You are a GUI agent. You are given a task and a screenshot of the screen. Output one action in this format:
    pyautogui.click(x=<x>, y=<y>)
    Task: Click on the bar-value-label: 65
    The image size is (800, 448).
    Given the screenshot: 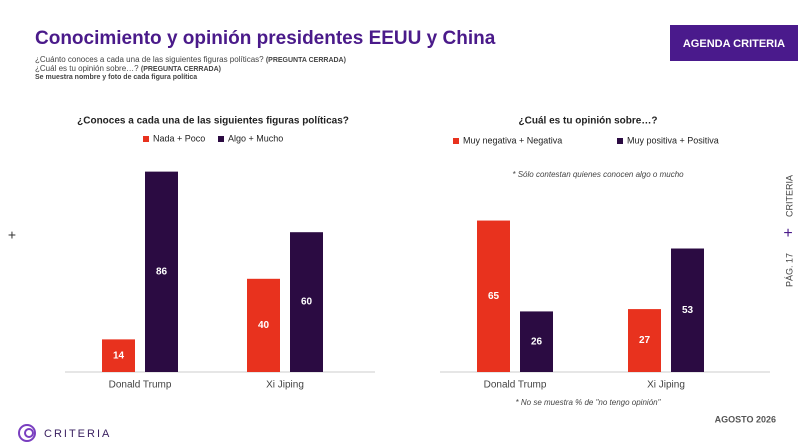 What is the action you would take?
    pyautogui.click(x=494, y=296)
    